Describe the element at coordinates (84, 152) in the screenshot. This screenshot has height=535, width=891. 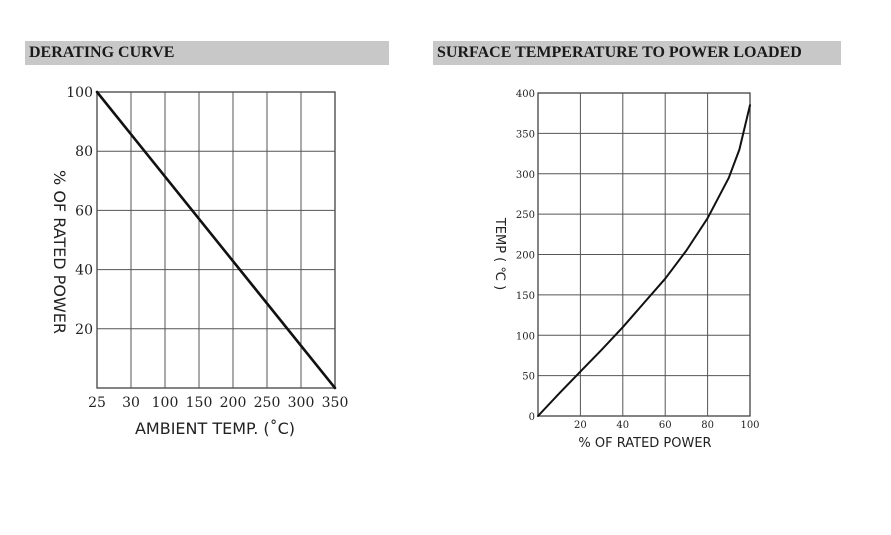
I see `derating-y-tick-label: 80` at that location.